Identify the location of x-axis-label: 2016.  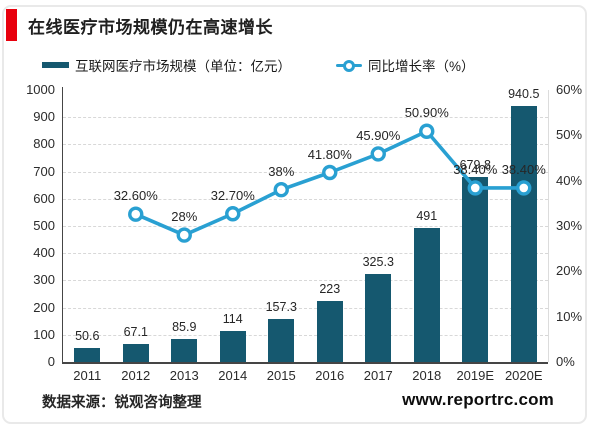
(330, 375).